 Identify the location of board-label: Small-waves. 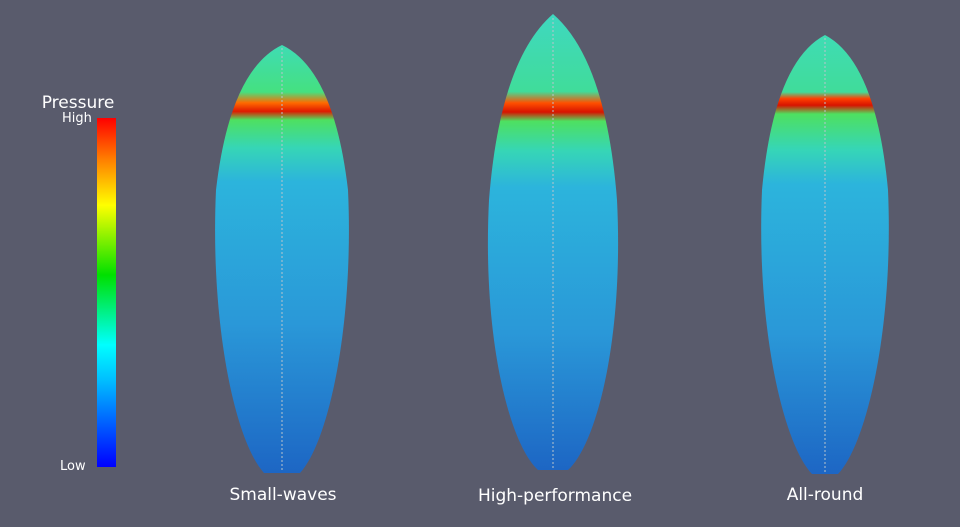
(282, 495).